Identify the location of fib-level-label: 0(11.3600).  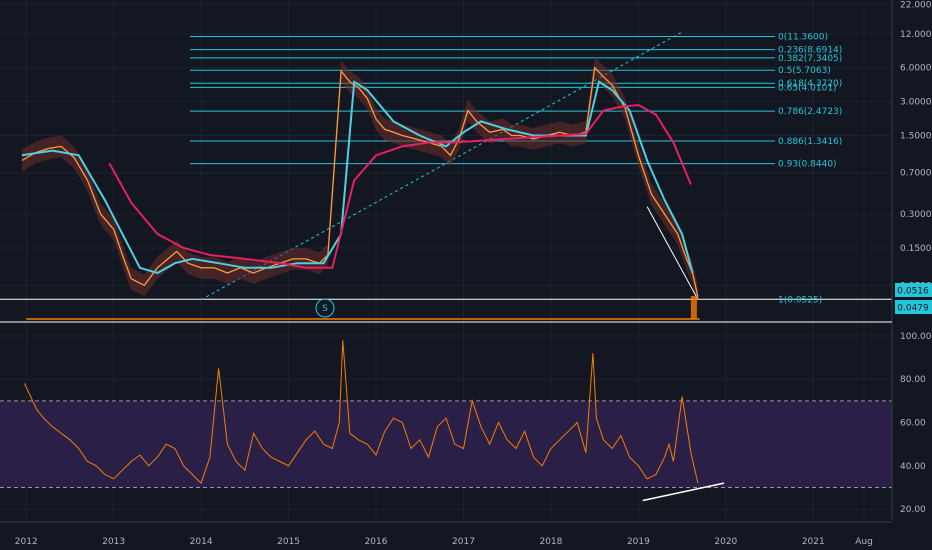
(803, 38).